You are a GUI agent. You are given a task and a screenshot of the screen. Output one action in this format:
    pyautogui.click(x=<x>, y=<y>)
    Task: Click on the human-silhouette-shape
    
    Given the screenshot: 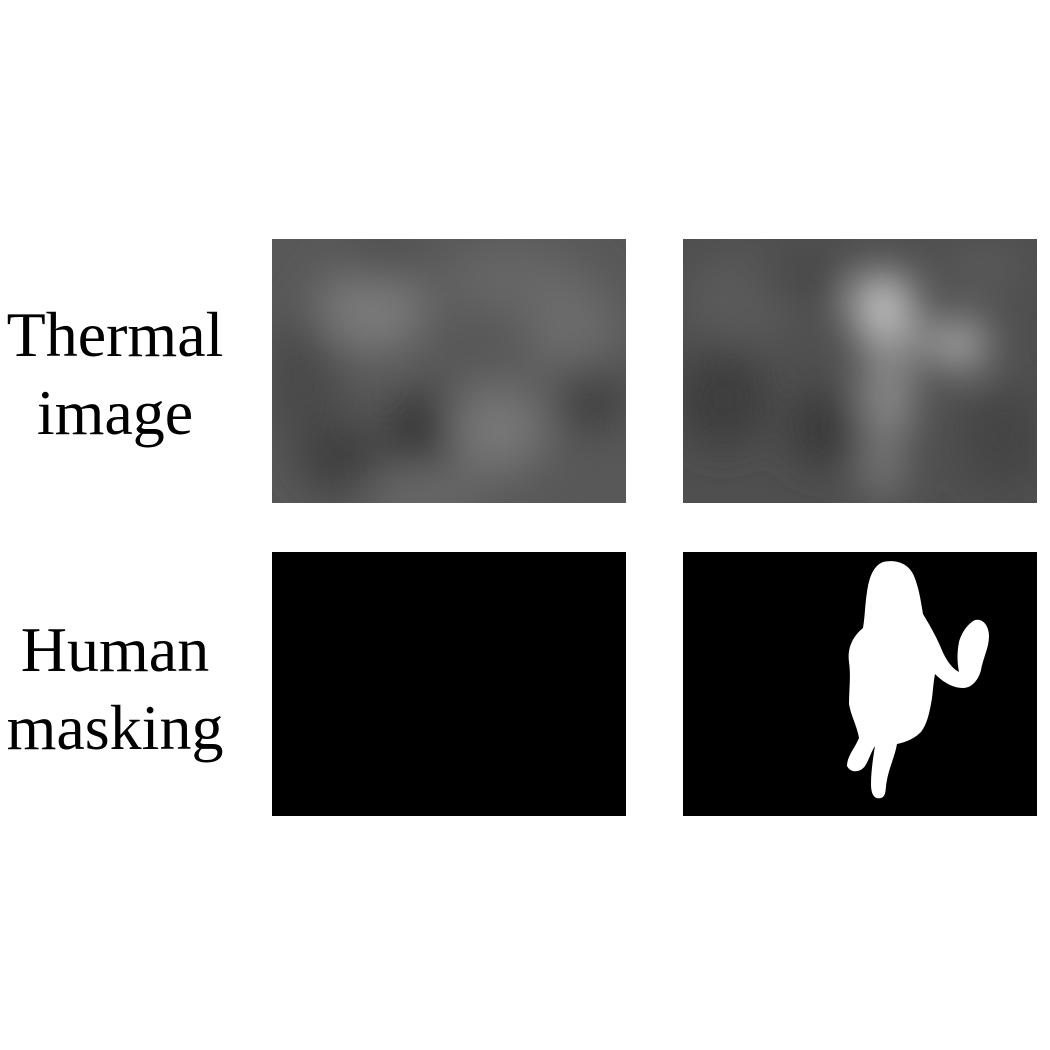 What is the action you would take?
    pyautogui.click(x=918, y=680)
    